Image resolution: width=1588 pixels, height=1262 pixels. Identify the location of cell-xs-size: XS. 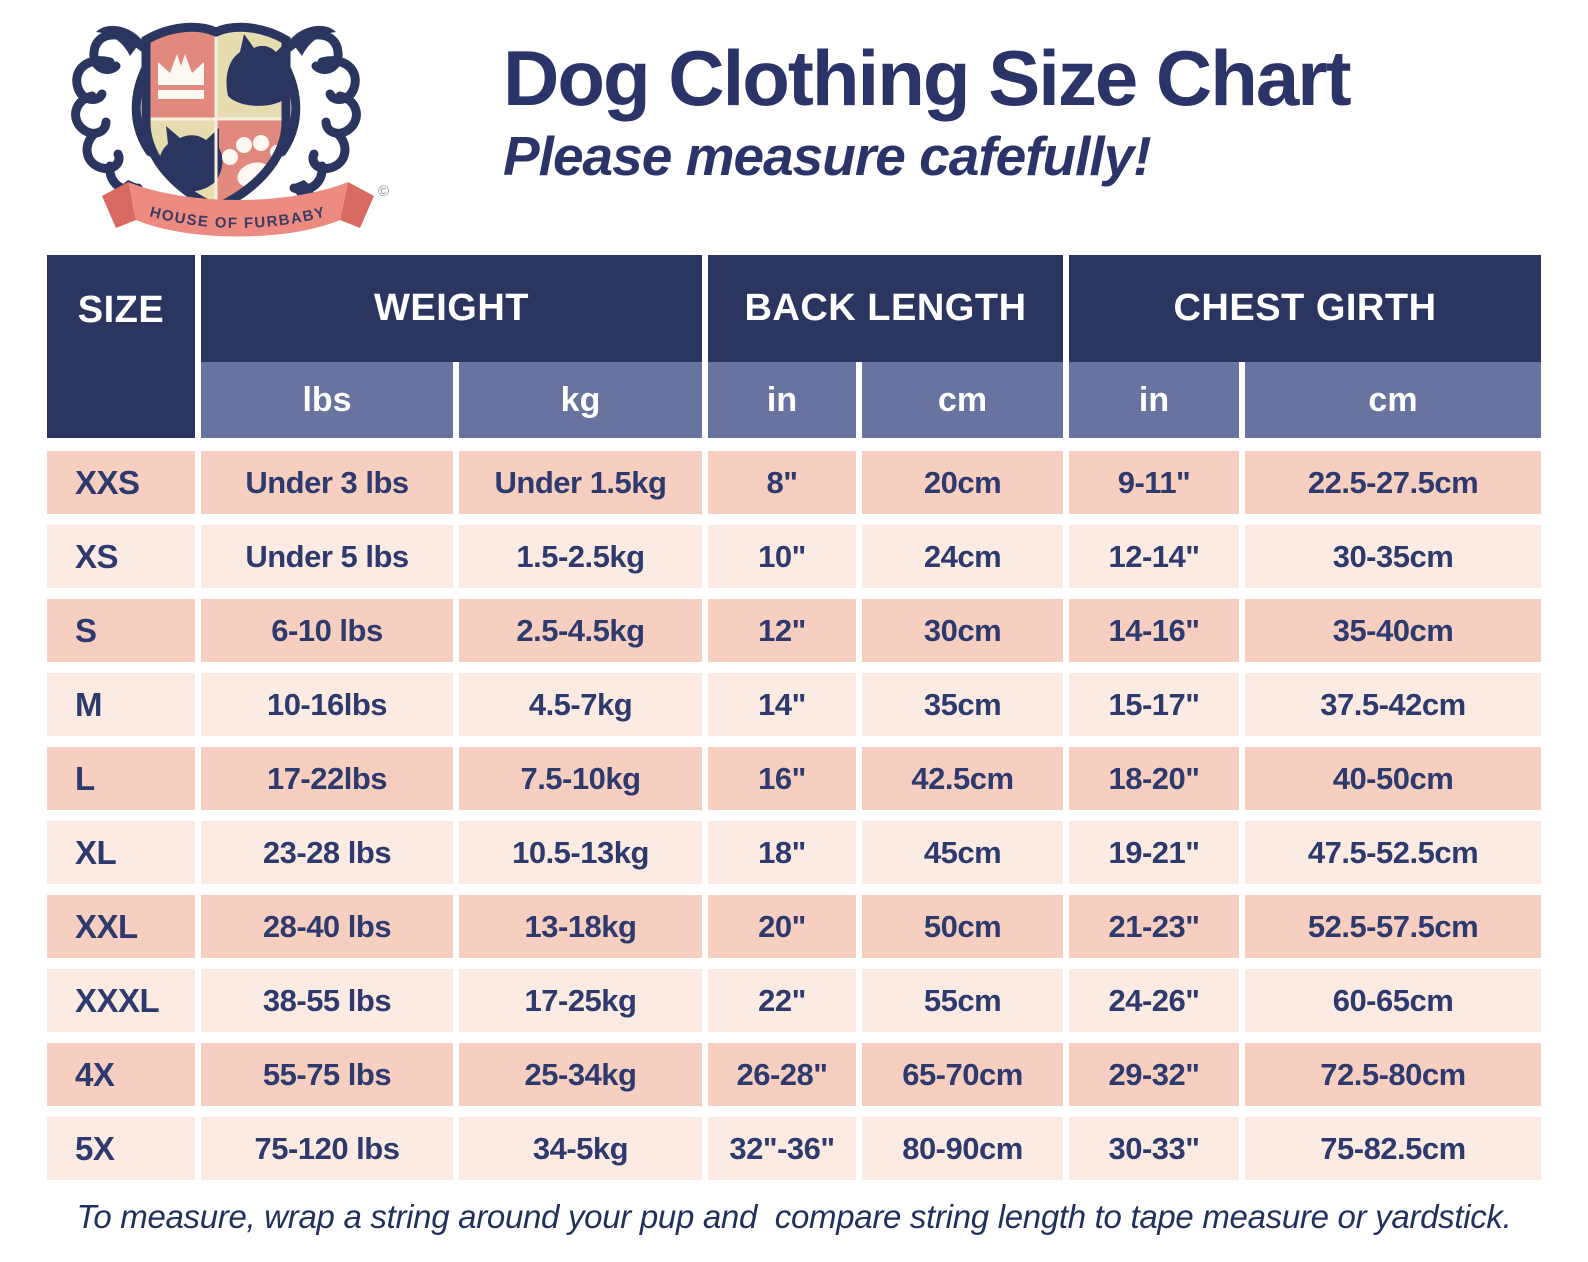
(121, 556).